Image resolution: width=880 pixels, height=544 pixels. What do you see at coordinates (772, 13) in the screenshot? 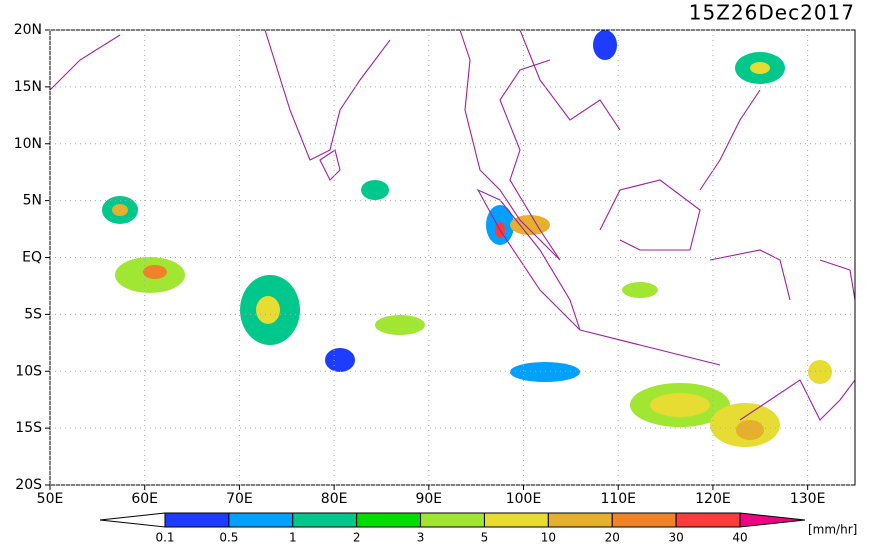
I see `map-title: 15Z26Dec2017` at bounding box center [772, 13].